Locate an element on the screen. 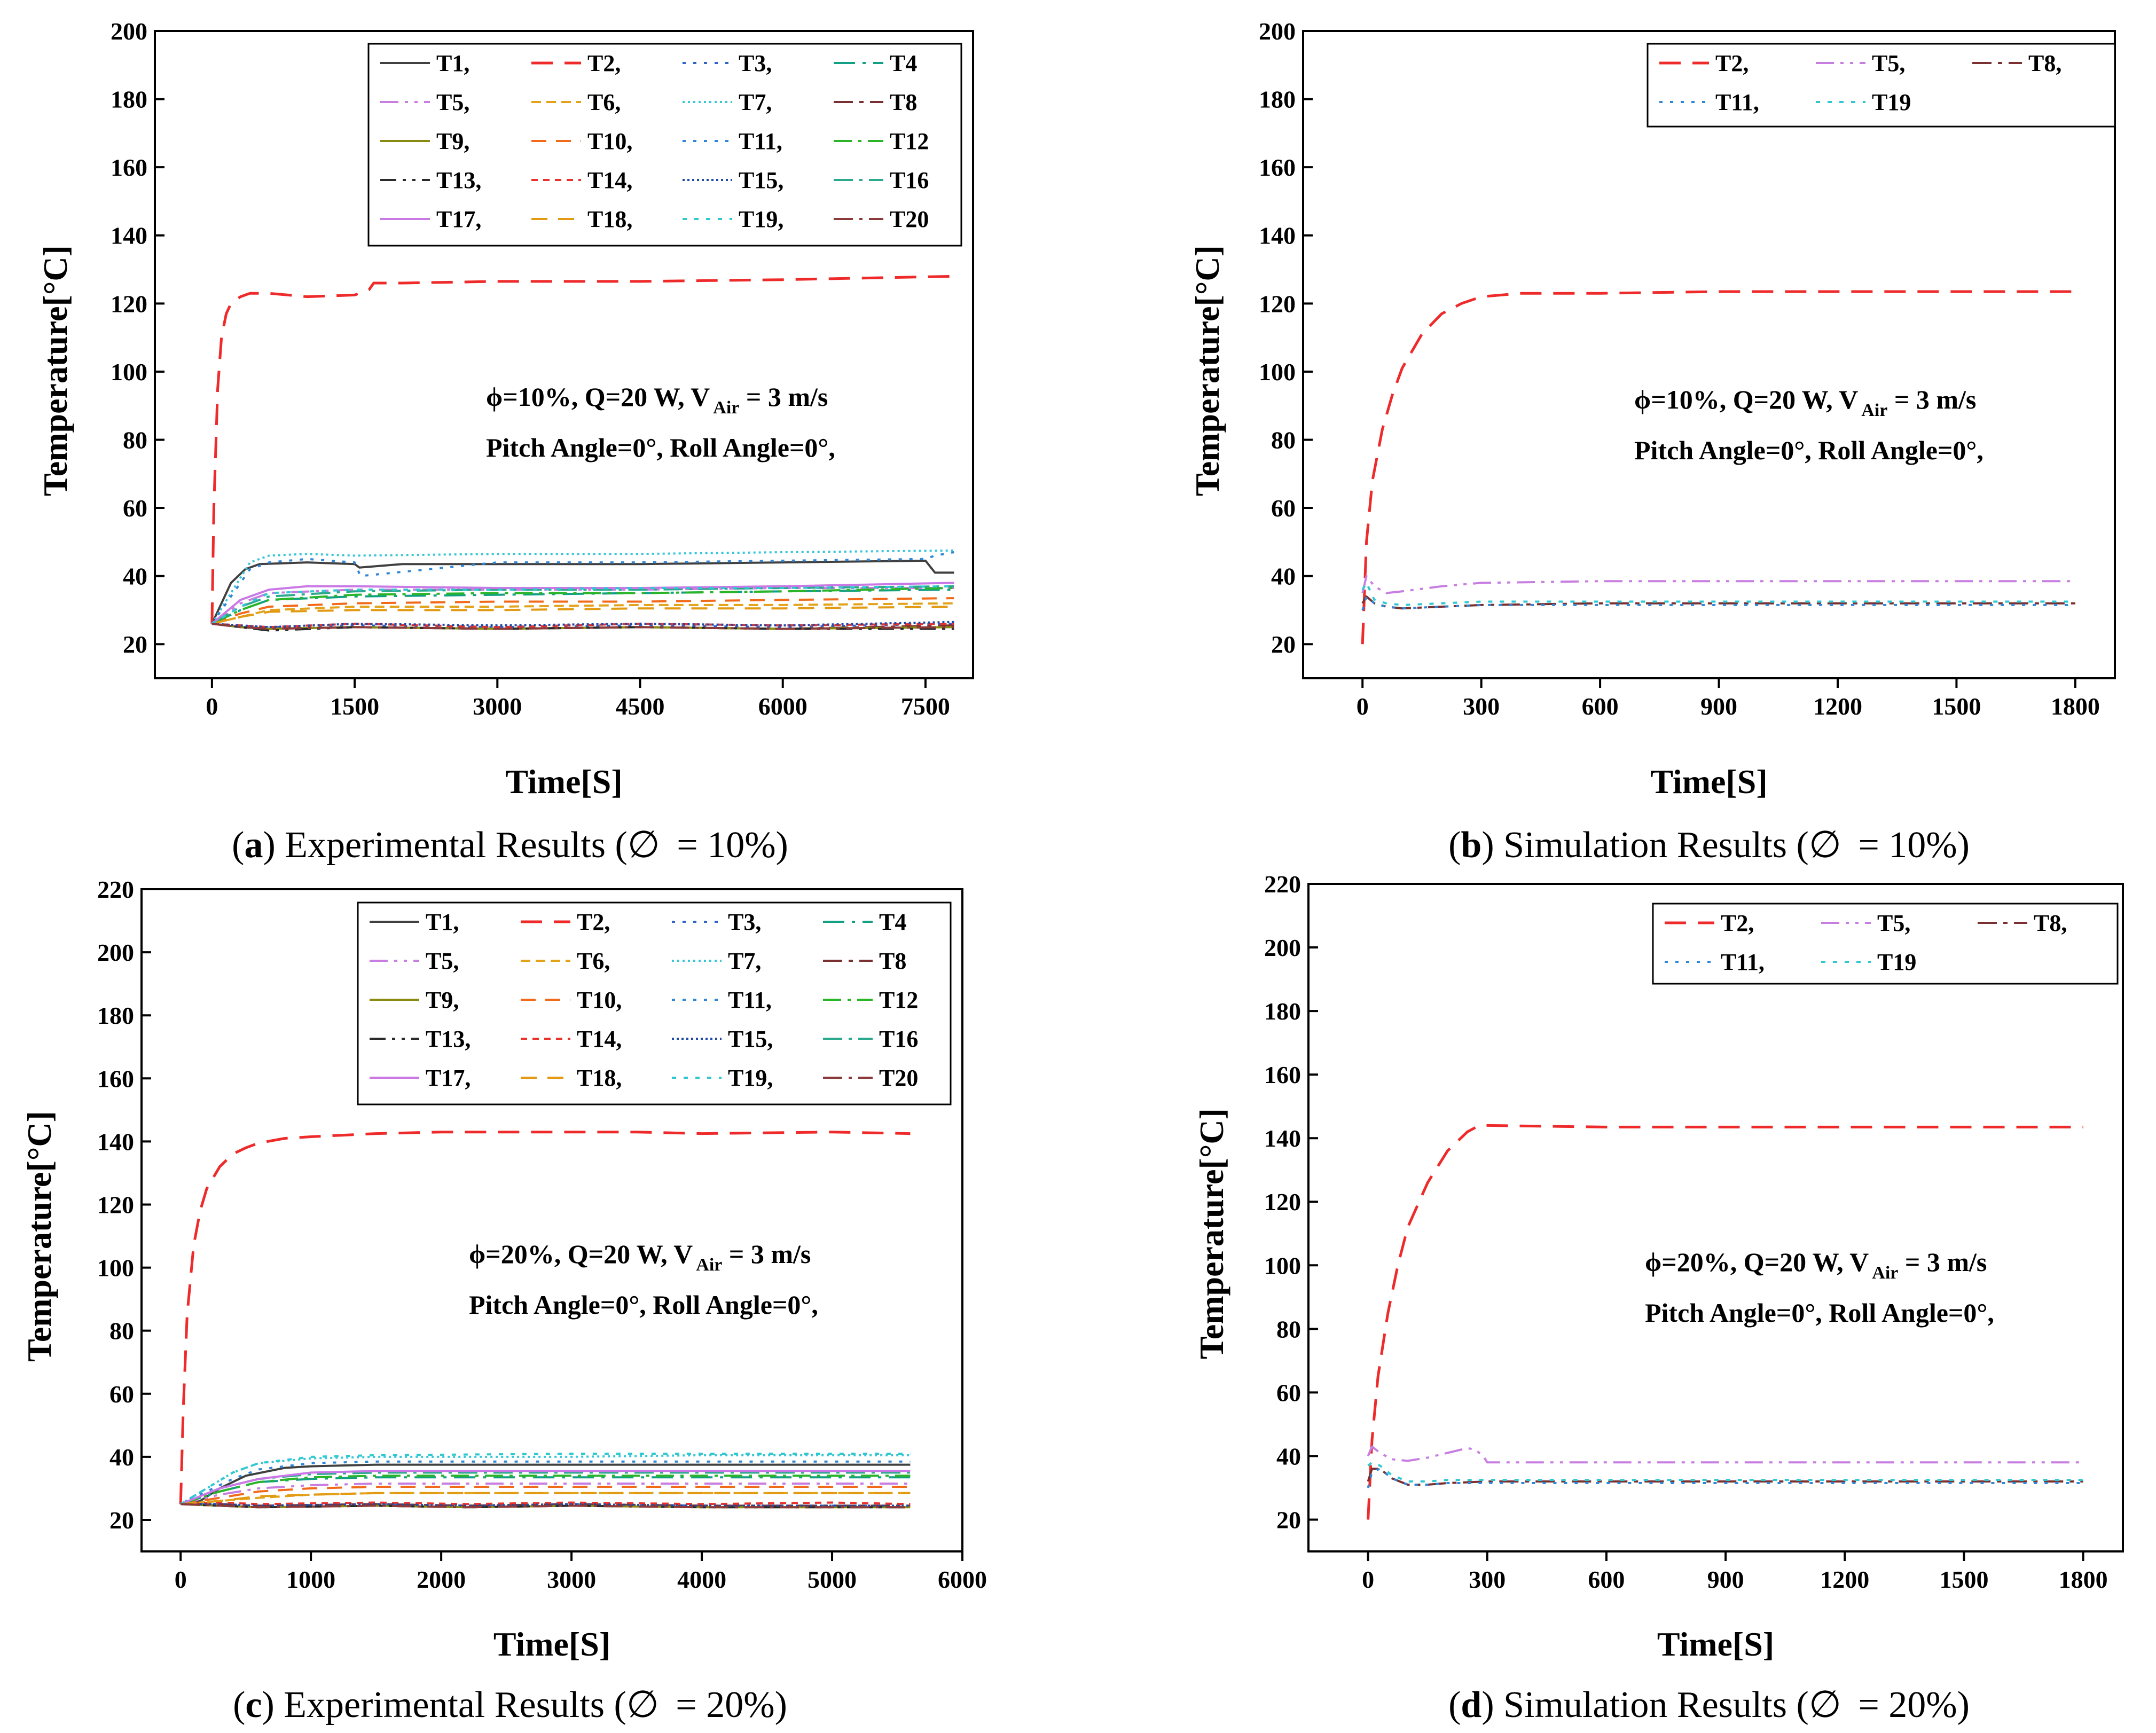  series-line-t17 is located at coordinates (582, 603).